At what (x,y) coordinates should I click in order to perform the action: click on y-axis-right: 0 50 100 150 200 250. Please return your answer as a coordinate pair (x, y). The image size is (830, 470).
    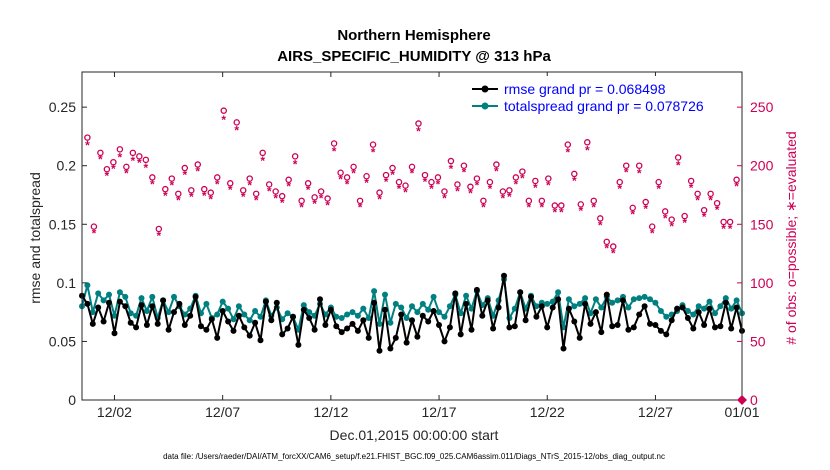
    Looking at the image, I should click on (755, 253).